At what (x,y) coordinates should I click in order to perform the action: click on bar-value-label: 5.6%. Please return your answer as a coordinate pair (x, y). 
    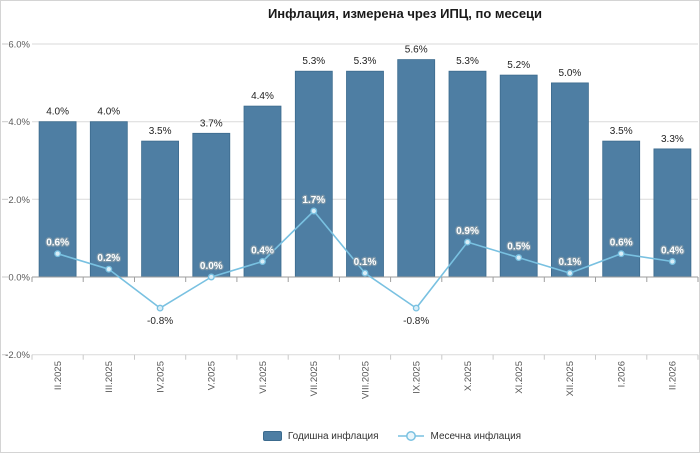
    Looking at the image, I should click on (416, 50).